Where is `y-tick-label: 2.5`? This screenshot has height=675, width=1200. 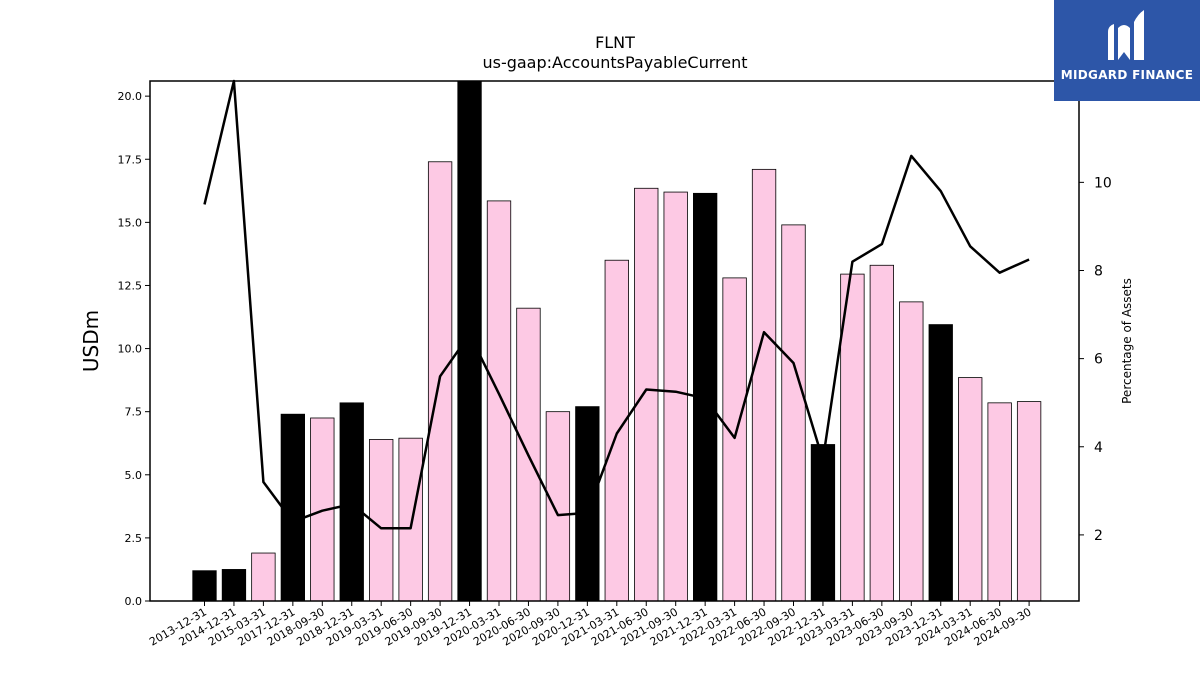 y-tick-label: 2.5 is located at coordinates (134, 538).